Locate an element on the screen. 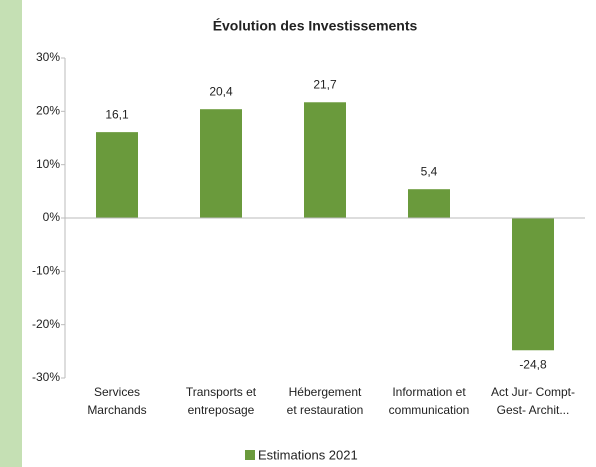  x-tick-label: Transports et entreposage is located at coordinates (221, 401).